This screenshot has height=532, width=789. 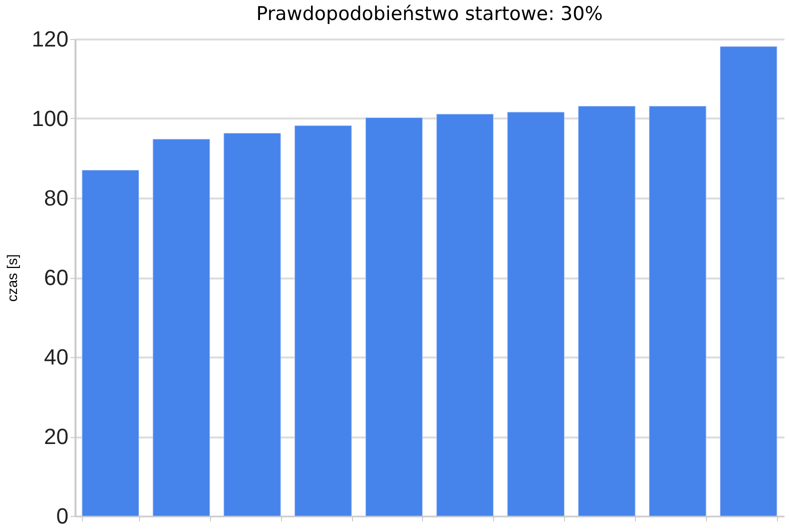 I want to click on y-tick-label: 100, so click(x=50, y=118).